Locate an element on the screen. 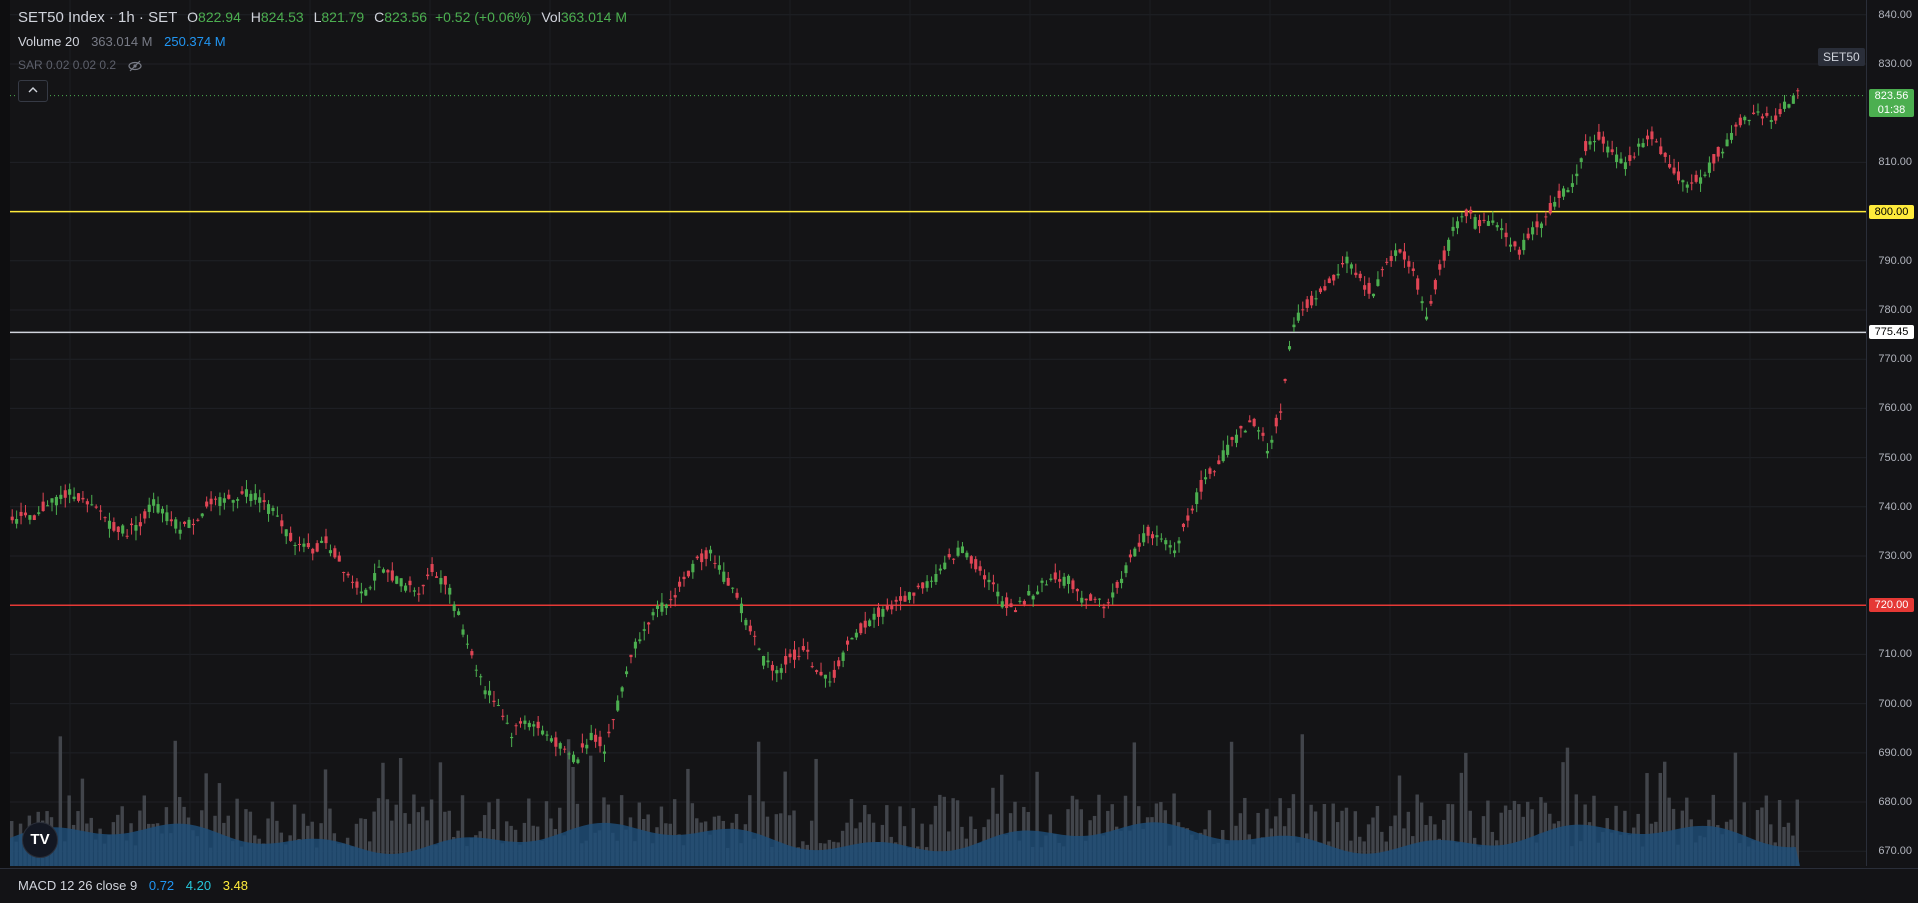  current-price-tag: 823.56 01:38 is located at coordinates (1891, 102).